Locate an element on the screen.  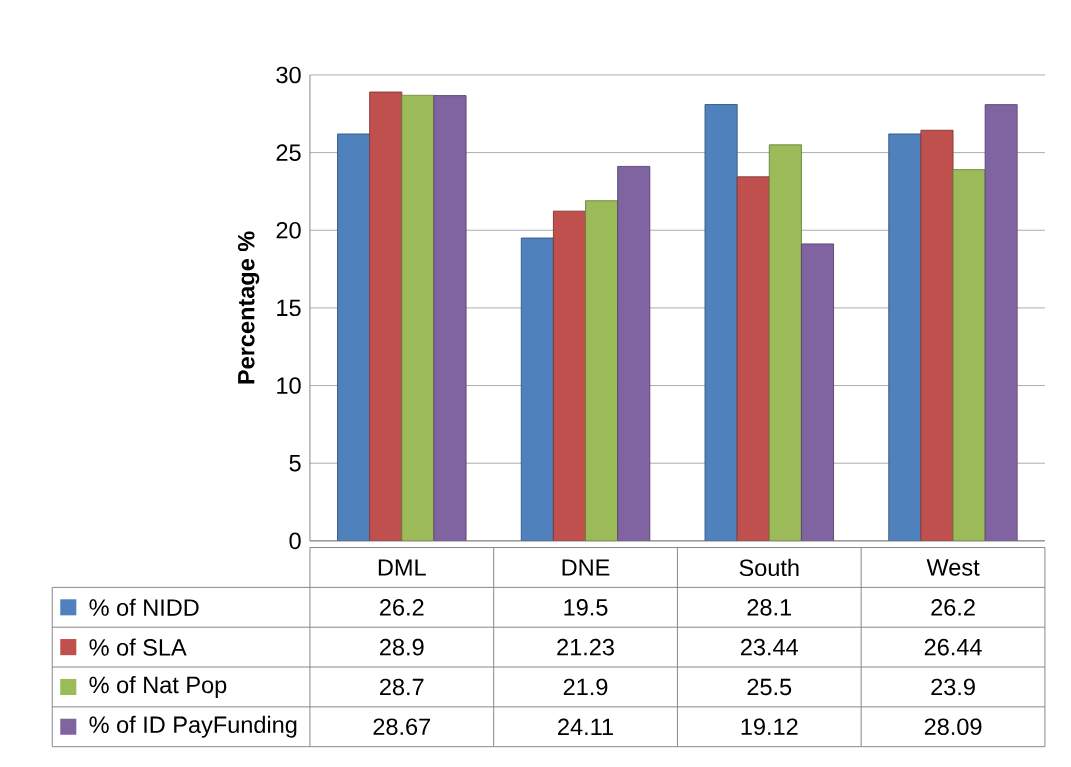
y-tick-label: 15 is located at coordinates (289, 308).